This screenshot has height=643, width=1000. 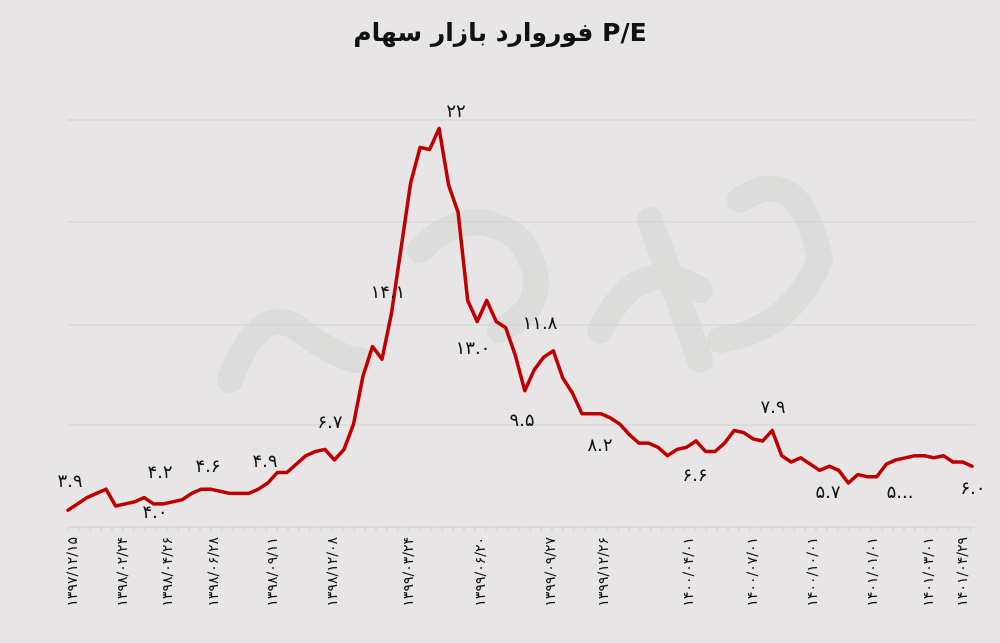 What do you see at coordinates (264, 461) in the screenshot?
I see `data-label: ۴.۹` at bounding box center [264, 461].